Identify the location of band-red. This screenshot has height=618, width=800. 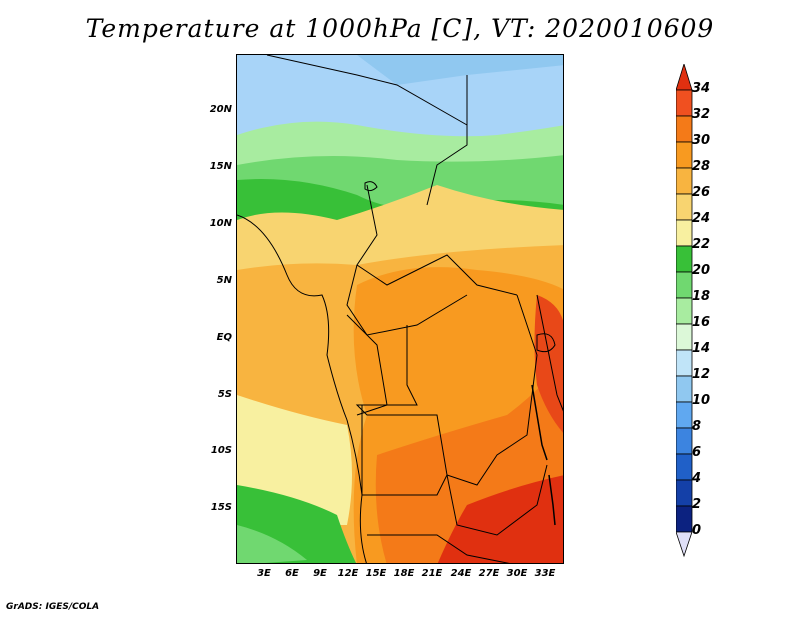
(500, 519).